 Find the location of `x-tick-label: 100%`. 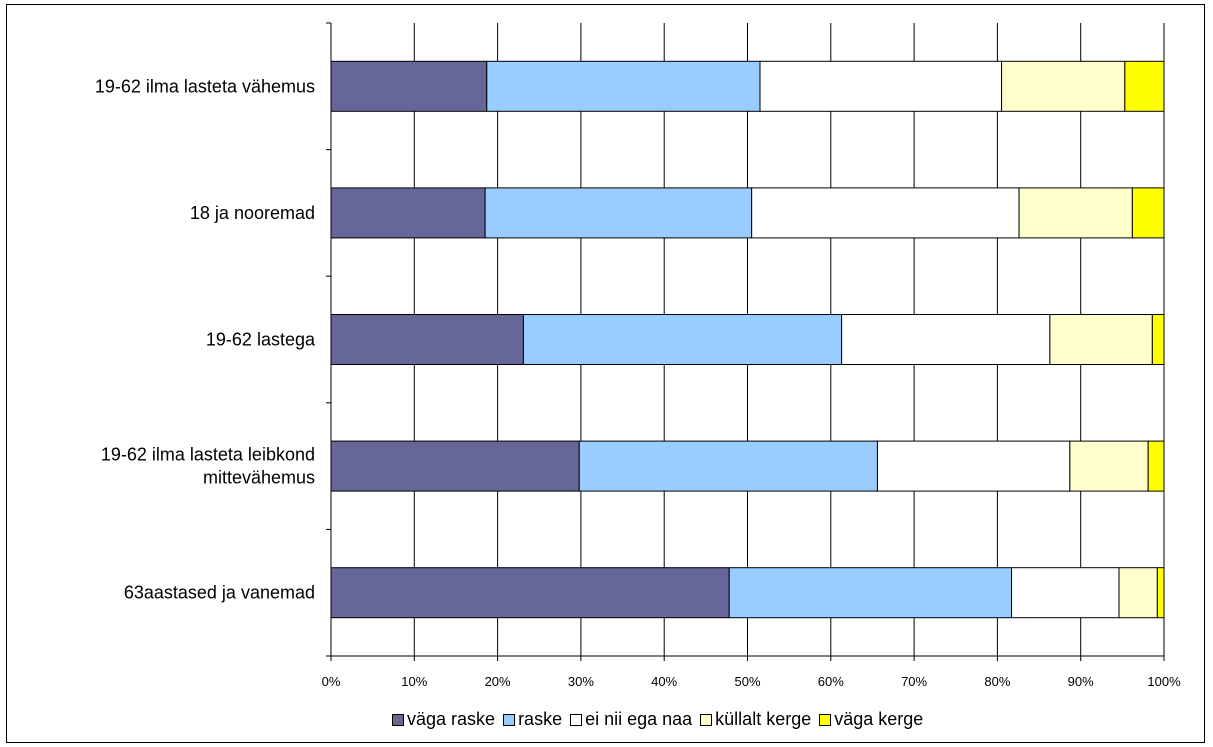

x-tick-label: 100% is located at coordinates (1164, 681).